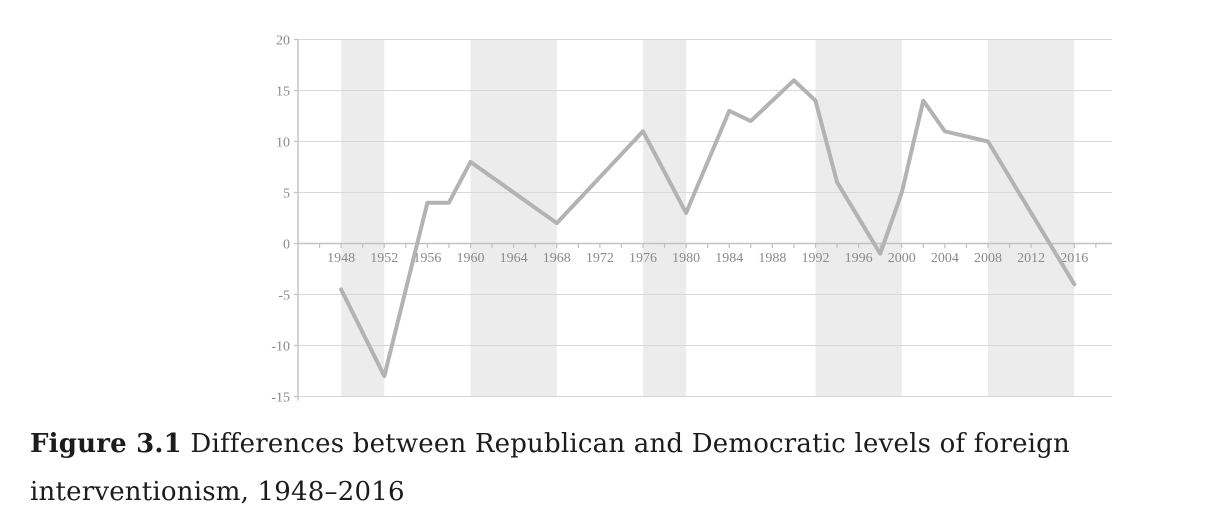  I want to click on x-tick-label: 1976, so click(643, 258).